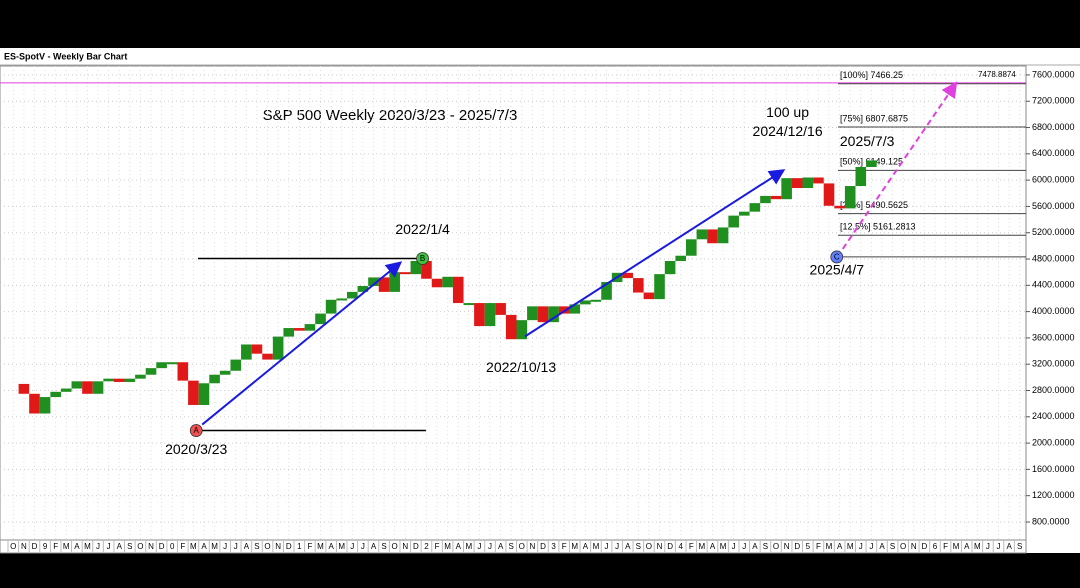  I want to click on chart-title: S&P 500 Weekly 2020/3/23 - 2025/7/3, so click(390, 115).